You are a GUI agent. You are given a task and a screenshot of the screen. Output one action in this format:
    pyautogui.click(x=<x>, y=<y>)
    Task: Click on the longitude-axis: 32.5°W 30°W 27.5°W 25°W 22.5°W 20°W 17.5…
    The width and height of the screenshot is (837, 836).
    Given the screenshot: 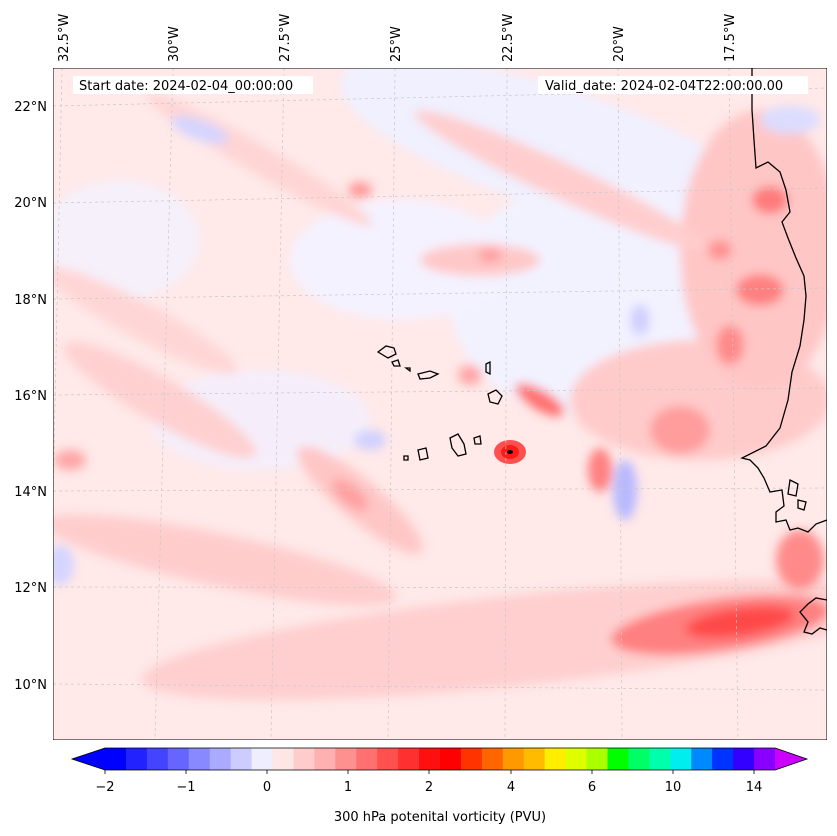 What is the action you would take?
    pyautogui.click(x=397, y=38)
    